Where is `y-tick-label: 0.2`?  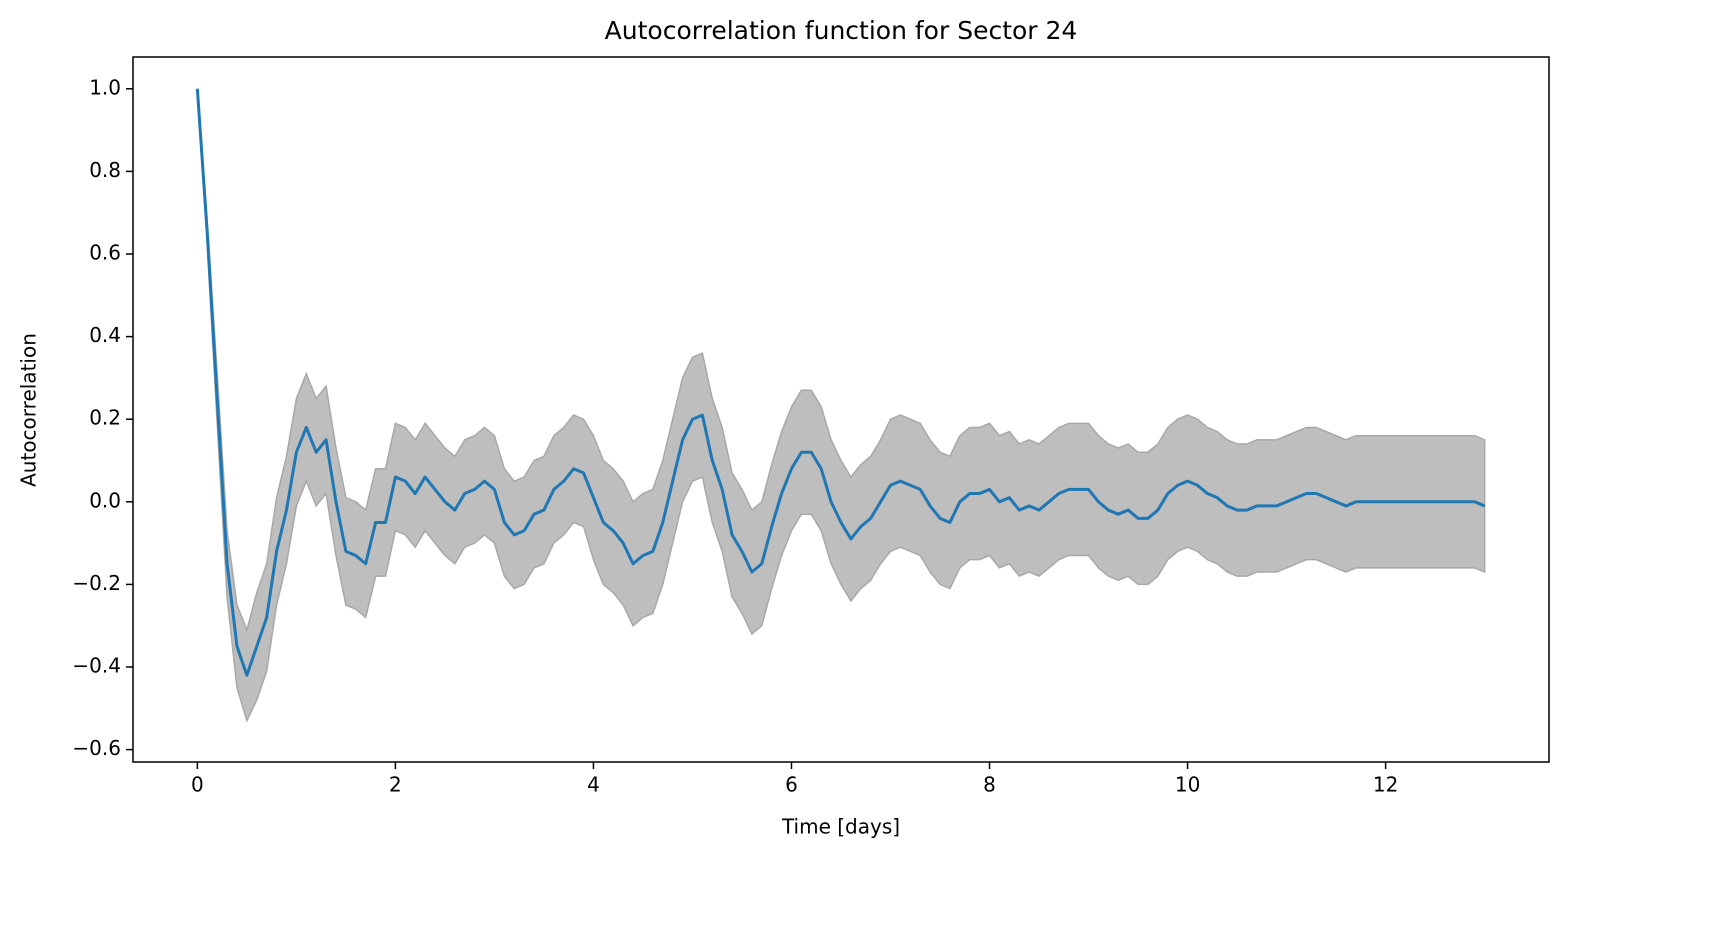
y-tick-label: 0.2 is located at coordinates (105, 418).